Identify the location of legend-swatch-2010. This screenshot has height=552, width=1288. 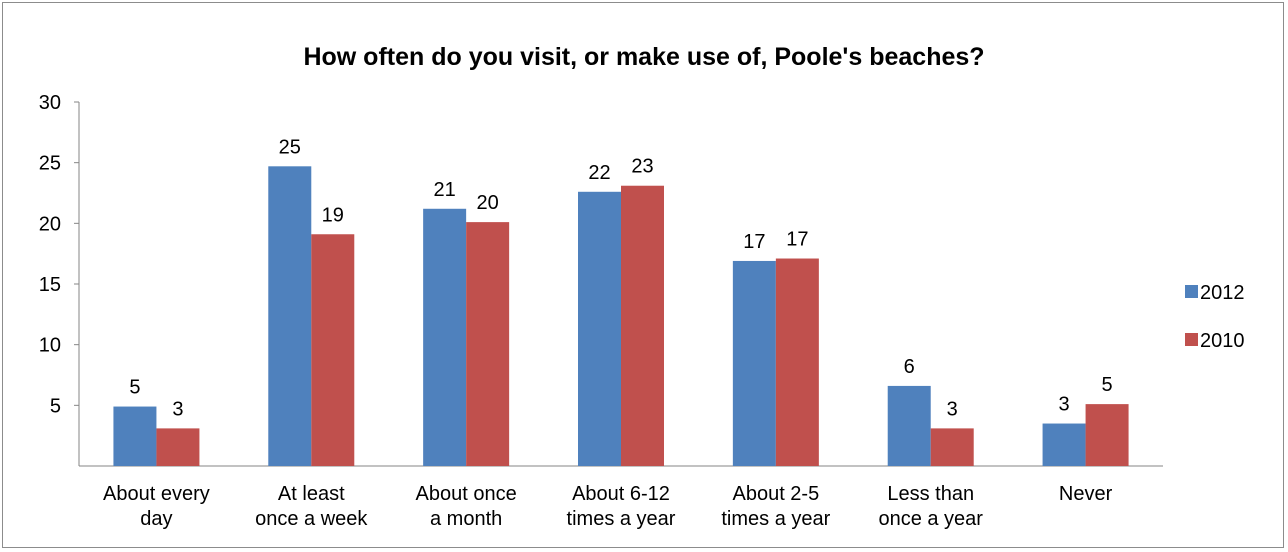
(1191, 339).